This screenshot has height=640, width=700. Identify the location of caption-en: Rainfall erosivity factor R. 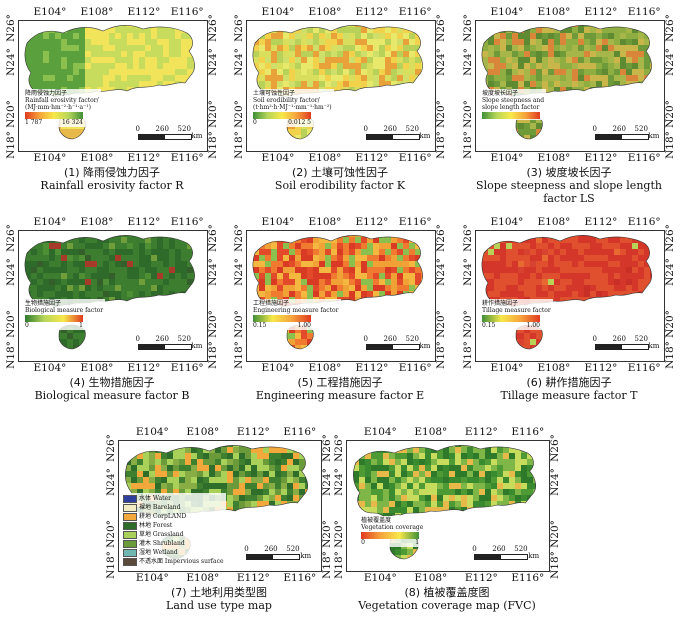
(112, 185).